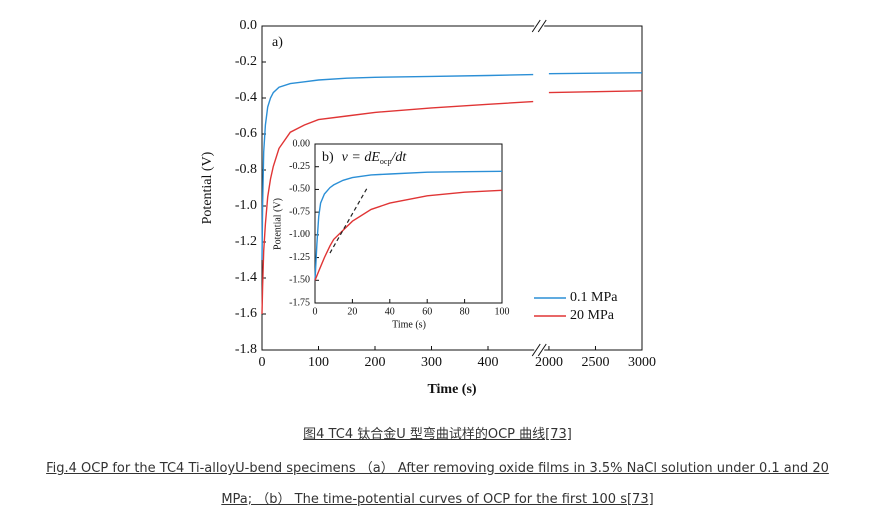  I want to click on y-tick-label: -1.2, so click(246, 241).